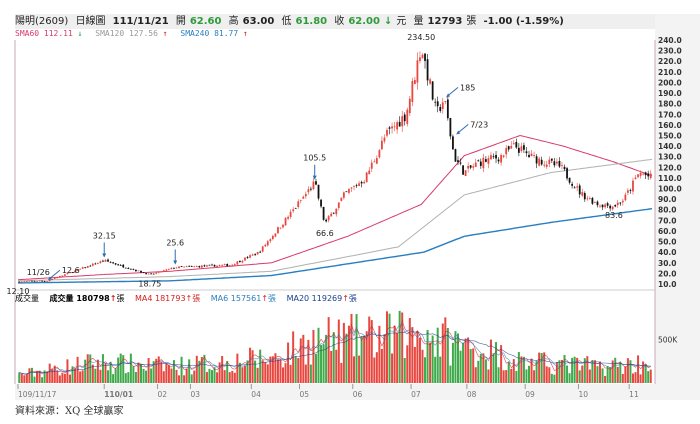  What do you see at coordinates (634, 394) in the screenshot?
I see `x-tick-label: 11` at bounding box center [634, 394].